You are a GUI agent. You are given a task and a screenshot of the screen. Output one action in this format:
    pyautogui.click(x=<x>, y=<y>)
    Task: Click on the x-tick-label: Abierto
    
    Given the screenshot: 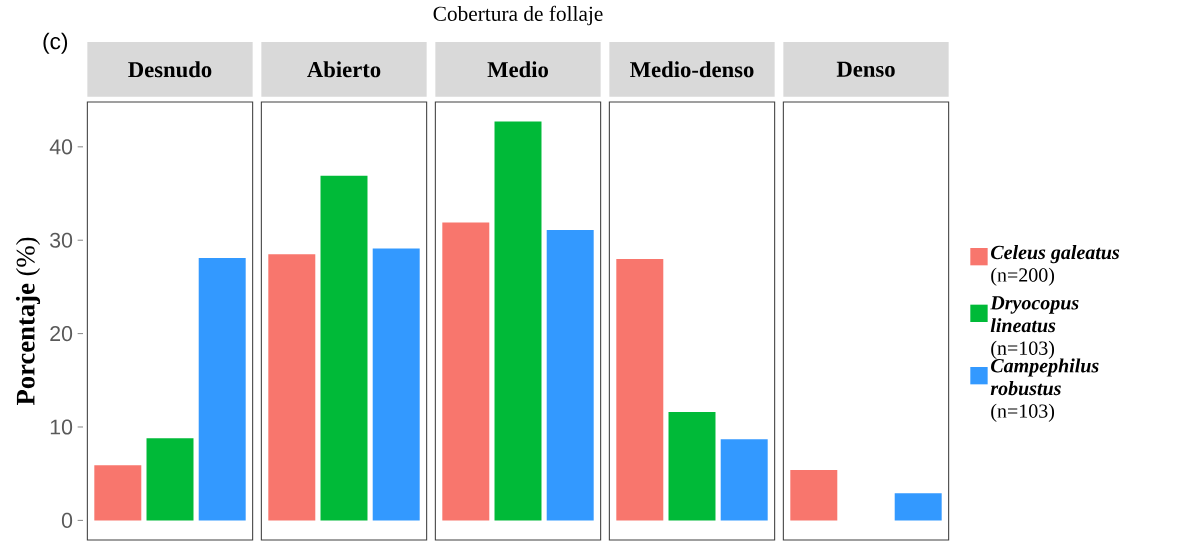 What is the action you would take?
    pyautogui.click(x=344, y=69)
    